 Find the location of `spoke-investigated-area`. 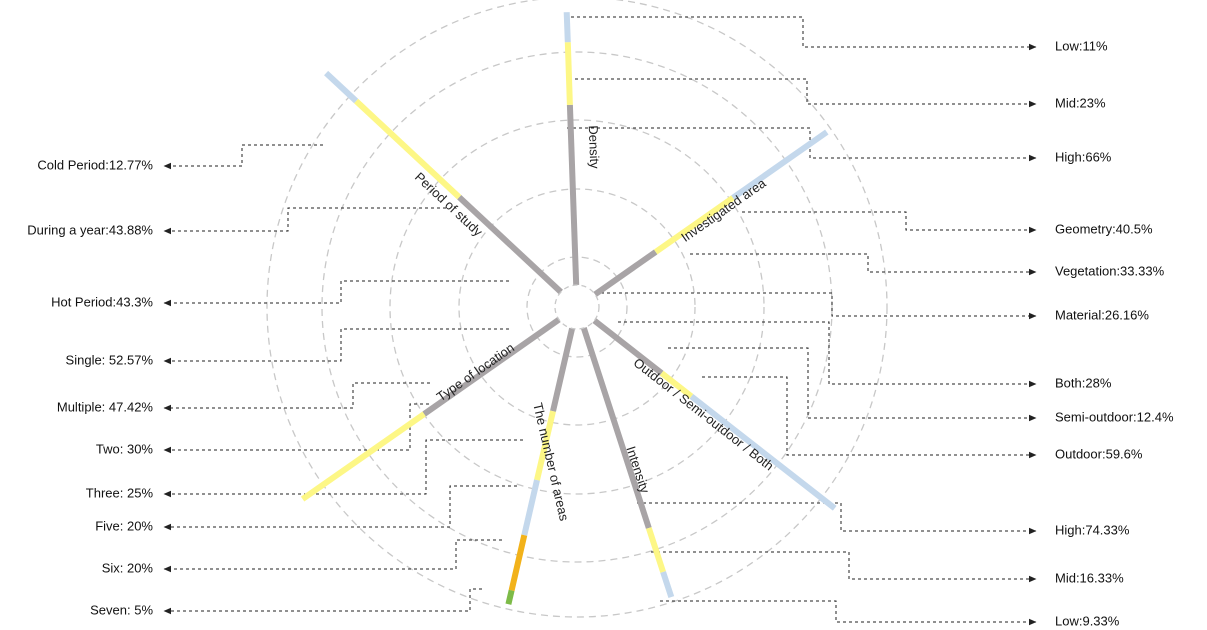

spoke-investigated-area is located at coordinates (711, 213).